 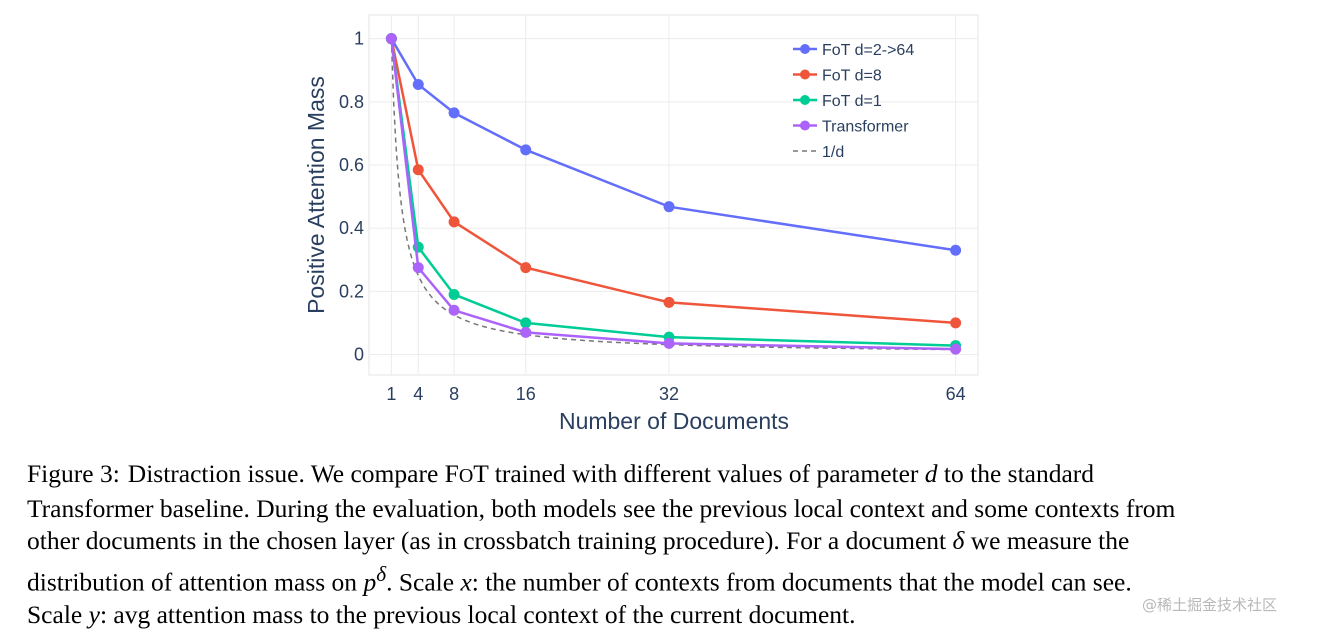 What do you see at coordinates (359, 39) in the screenshot?
I see `y-tick-label: 1` at bounding box center [359, 39].